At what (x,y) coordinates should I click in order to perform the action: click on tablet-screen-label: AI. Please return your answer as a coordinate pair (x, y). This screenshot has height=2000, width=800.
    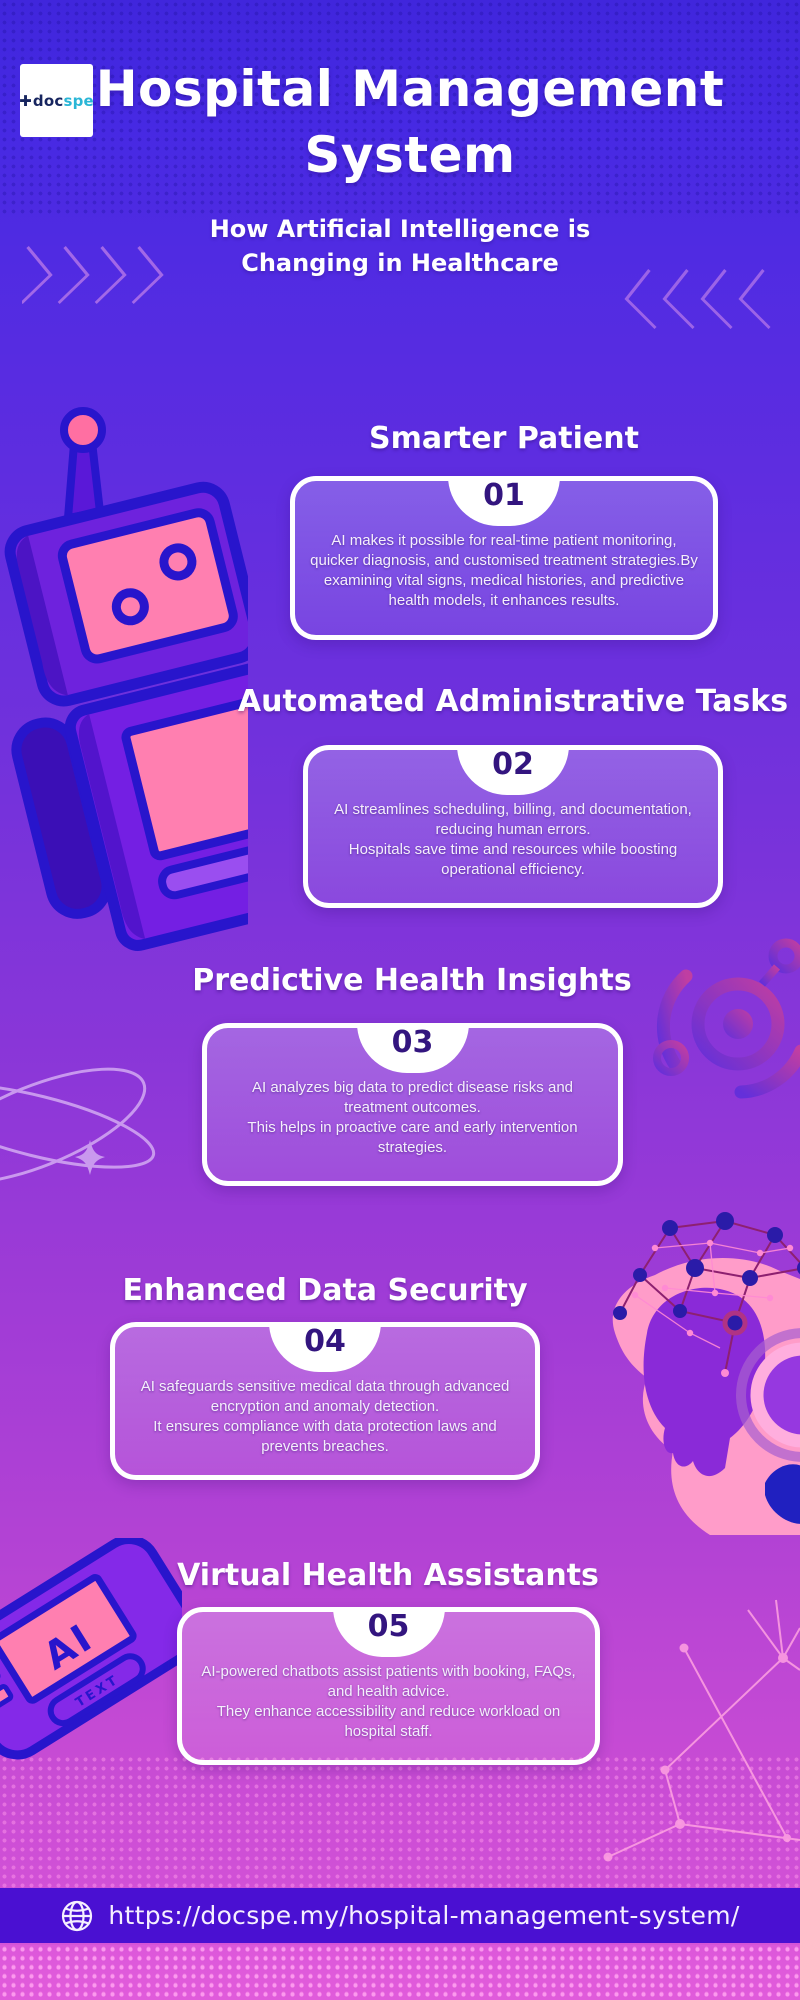
    Looking at the image, I should click on (68, 1647).